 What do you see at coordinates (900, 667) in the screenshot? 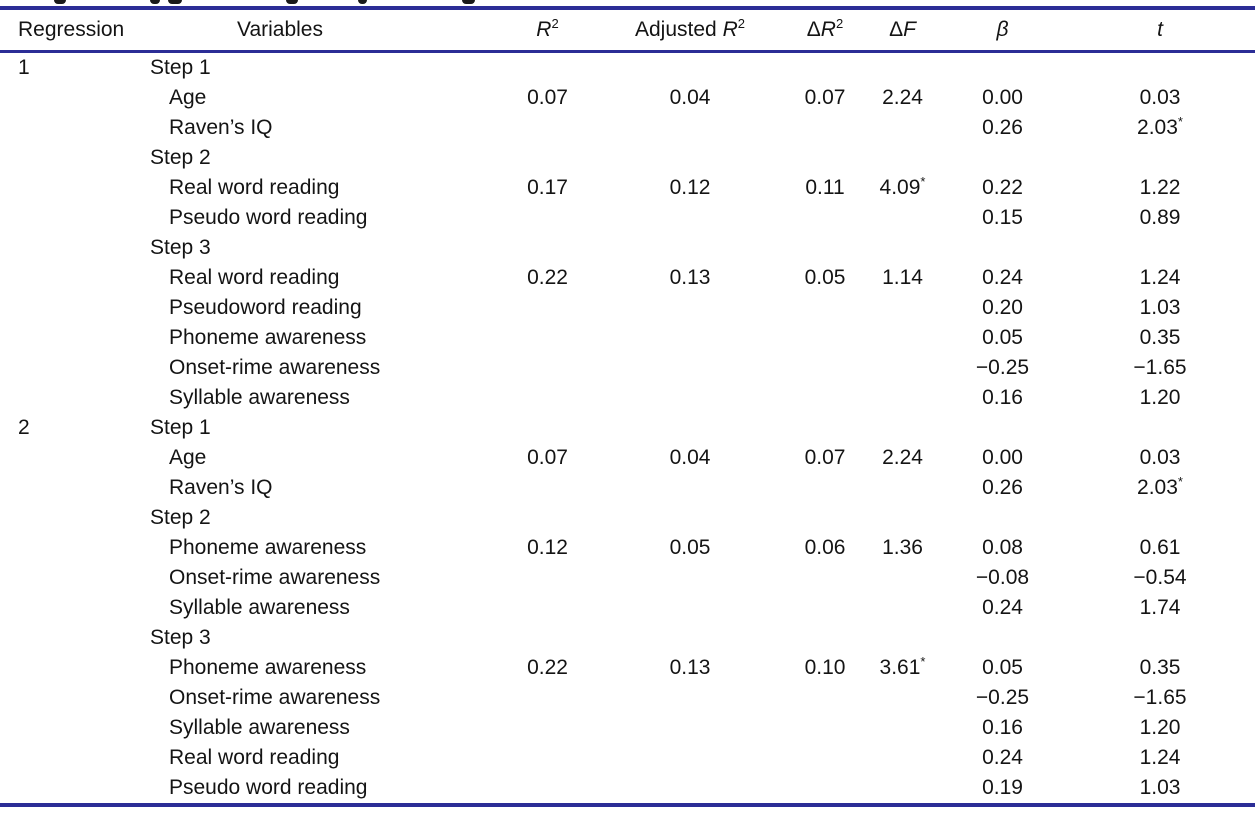
I see `cell-value: 3.61` at bounding box center [900, 667].